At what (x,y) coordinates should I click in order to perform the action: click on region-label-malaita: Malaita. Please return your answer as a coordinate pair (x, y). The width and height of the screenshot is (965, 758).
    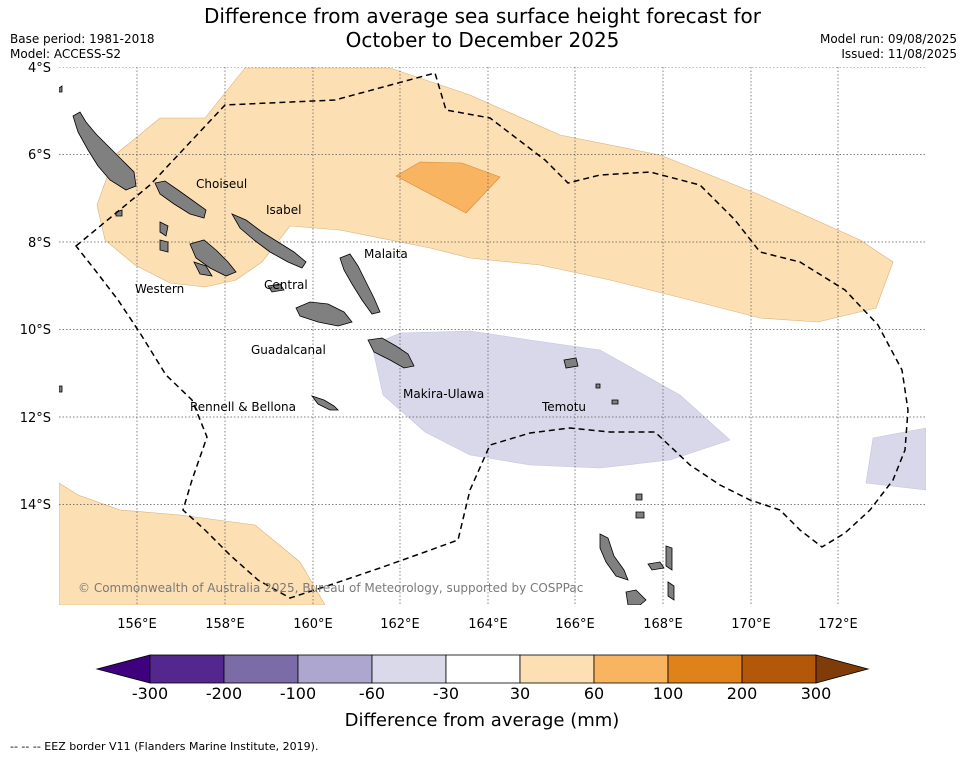
    Looking at the image, I should click on (386, 254).